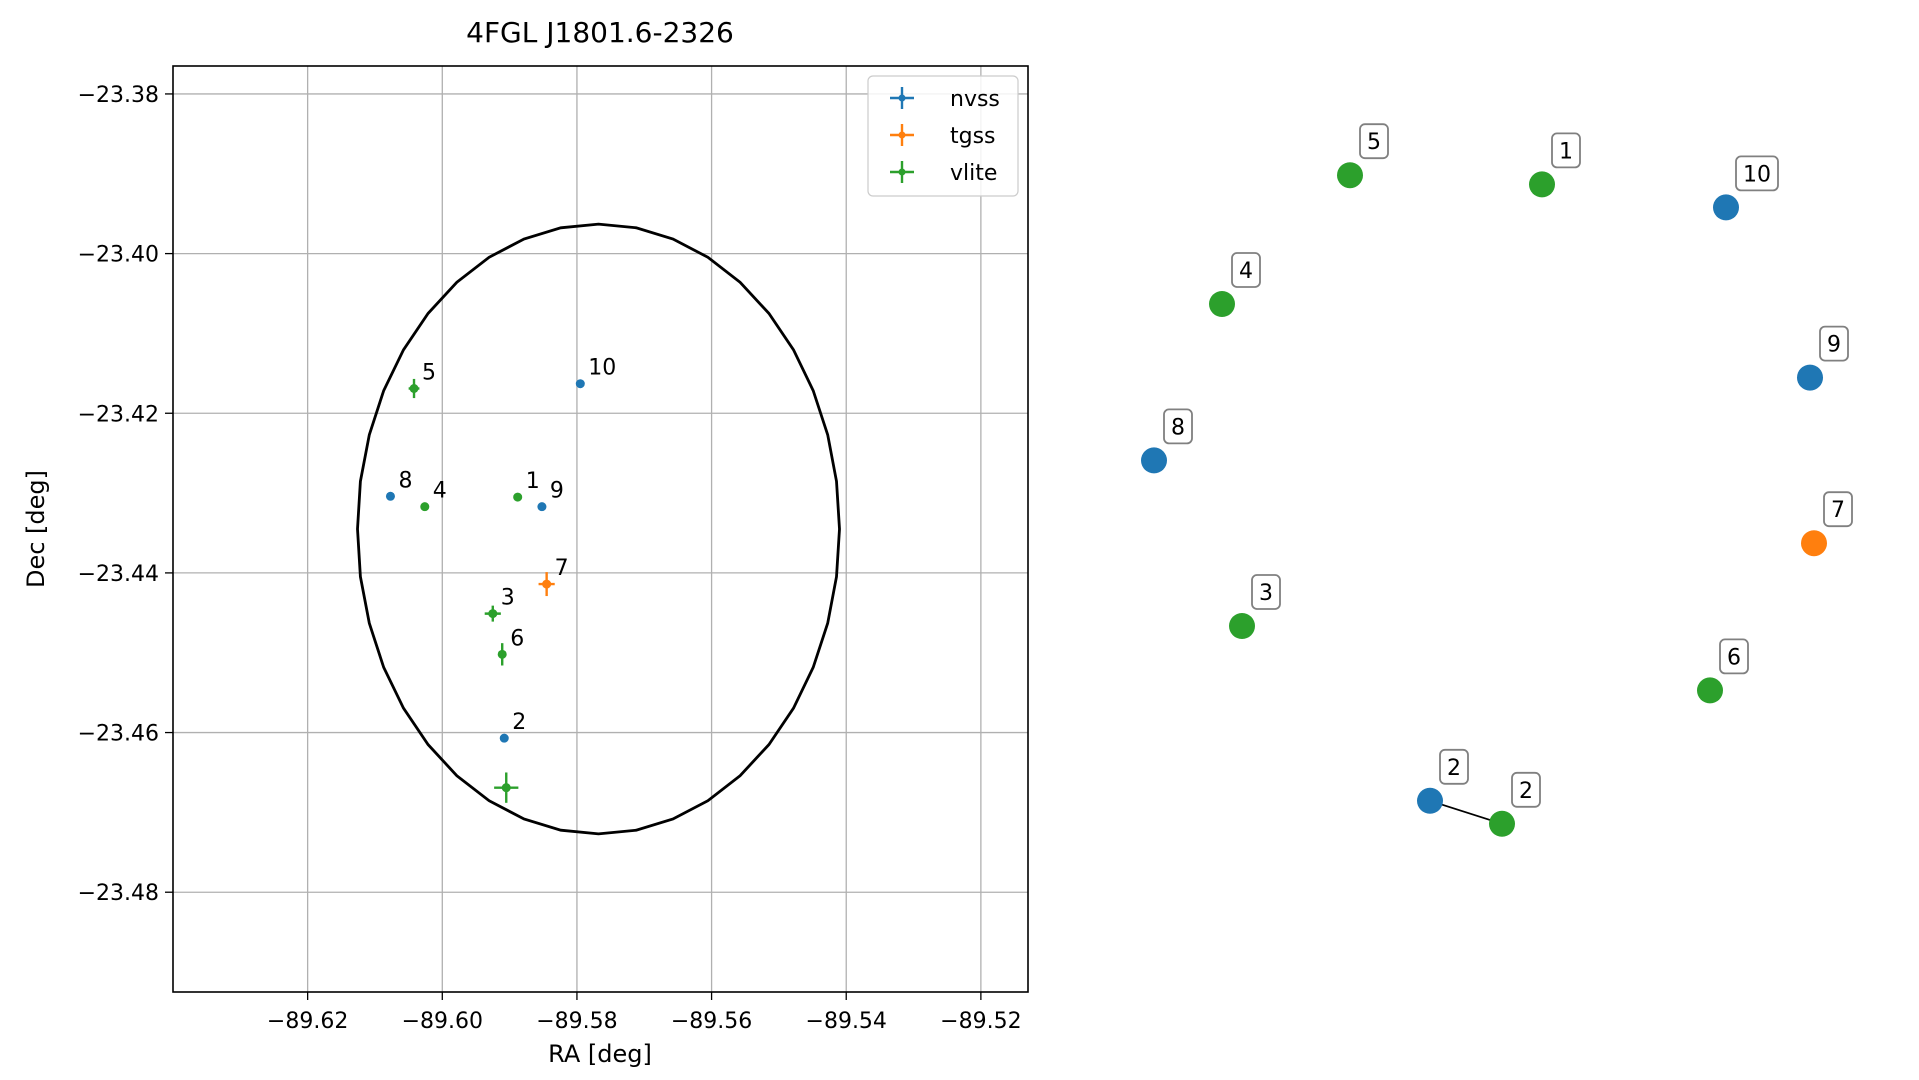 This screenshot has height=1080, width=1919. I want to click on ellipse-outline, so click(598, 529).